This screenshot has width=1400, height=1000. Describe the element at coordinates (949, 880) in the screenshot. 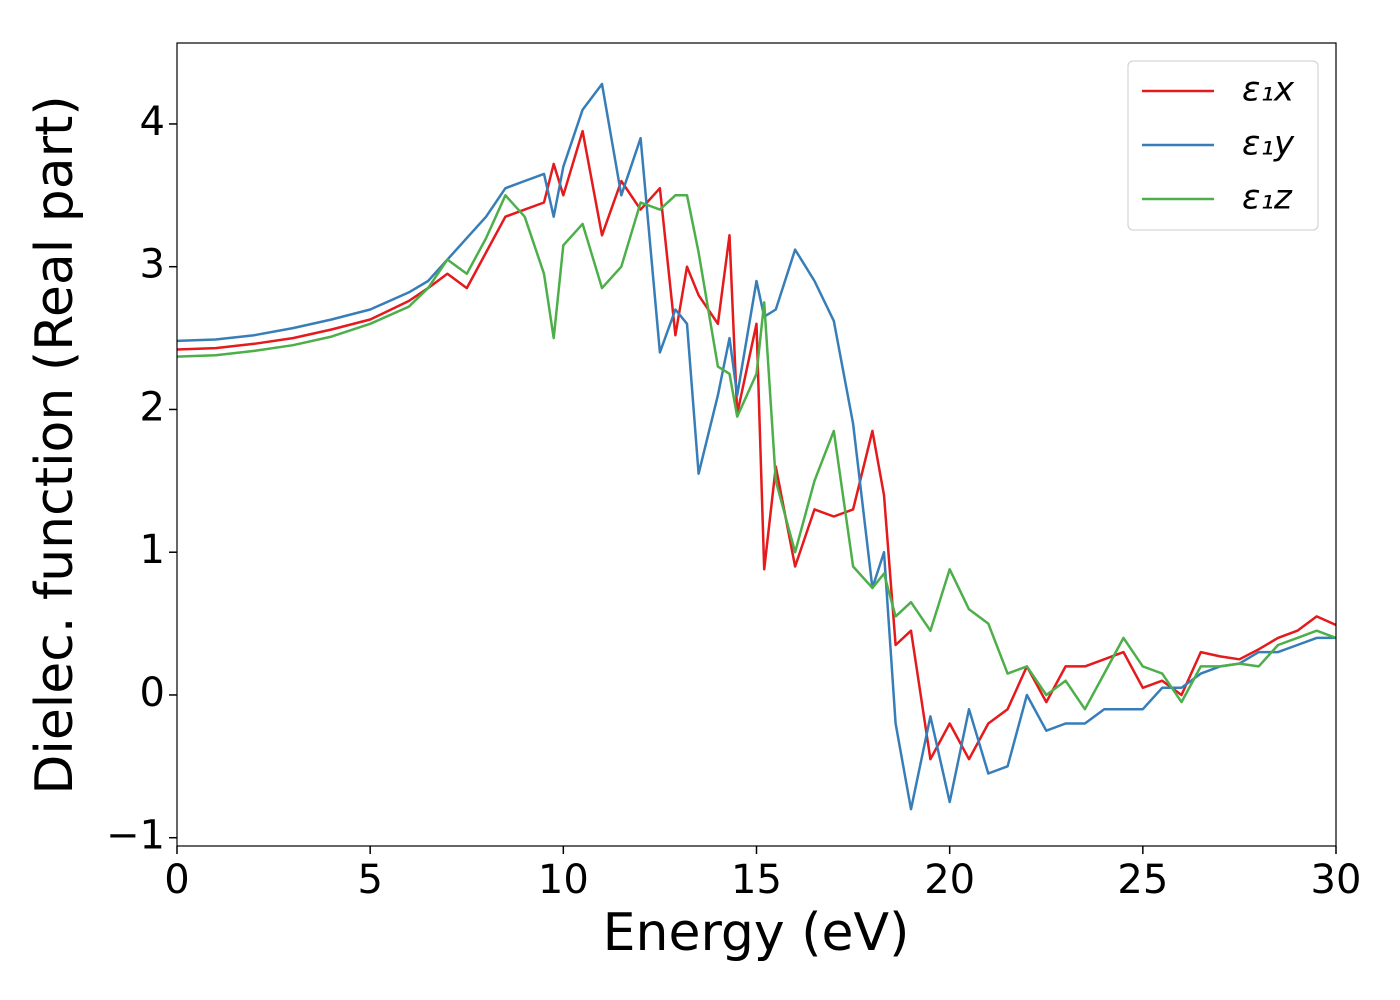

I see `x-tick-label: 20` at that location.